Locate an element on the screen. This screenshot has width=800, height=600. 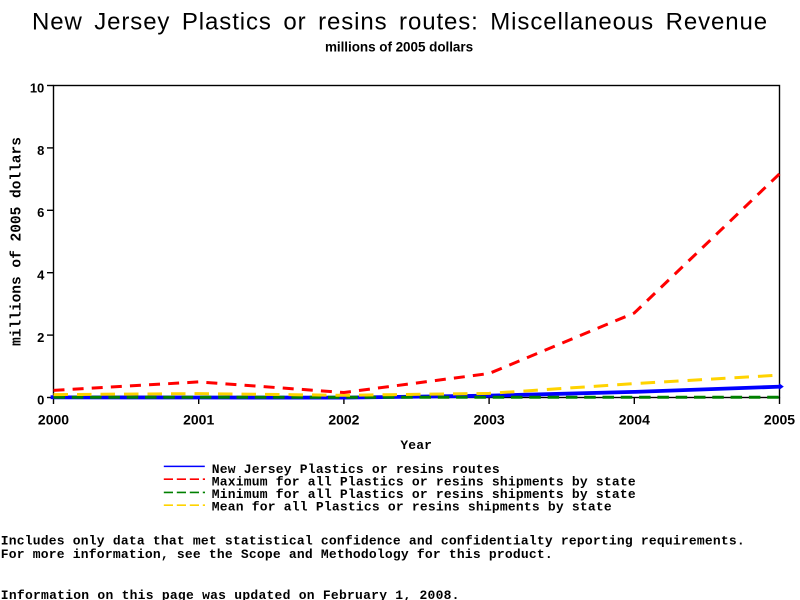
svg-text: 2004 is located at coordinates (634, 419).